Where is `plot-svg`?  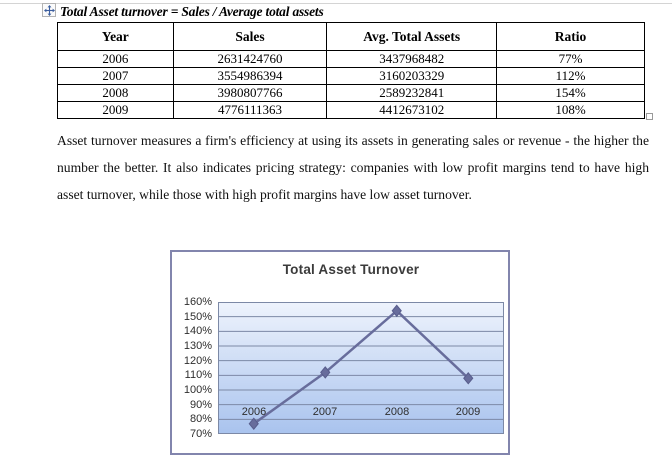 plot-svg is located at coordinates (361, 368).